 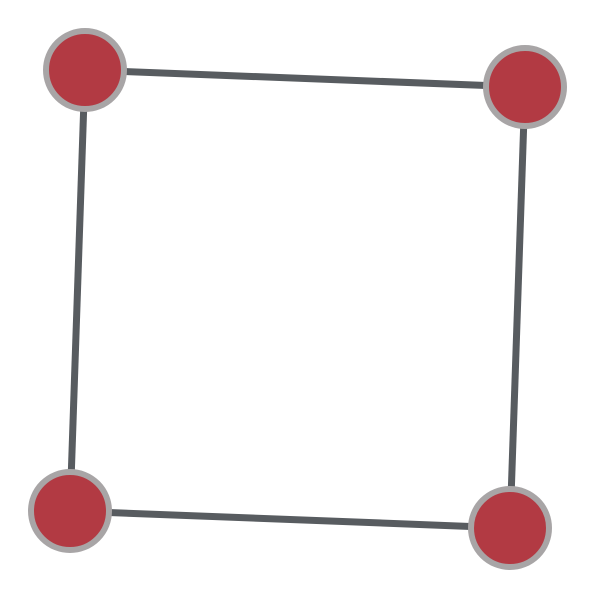 What do you see at coordinates (510, 528) in the screenshot?
I see `node-bottom-right` at bounding box center [510, 528].